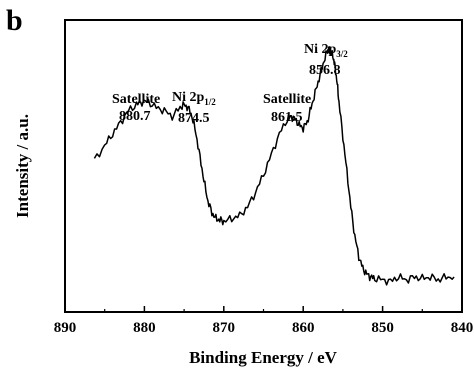  I want to click on annotation-ni2p32-sub: 3/2, so click(342, 54).